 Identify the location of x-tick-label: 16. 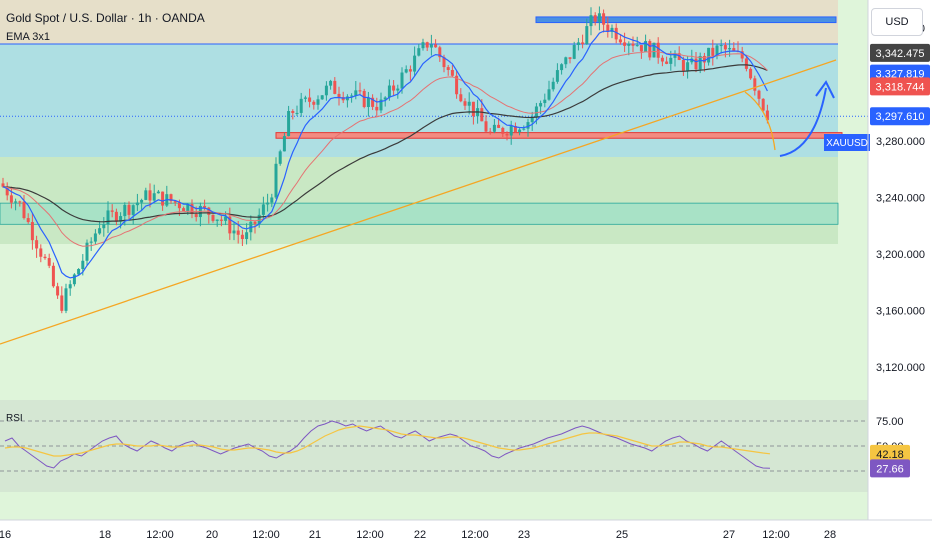
(5, 535).